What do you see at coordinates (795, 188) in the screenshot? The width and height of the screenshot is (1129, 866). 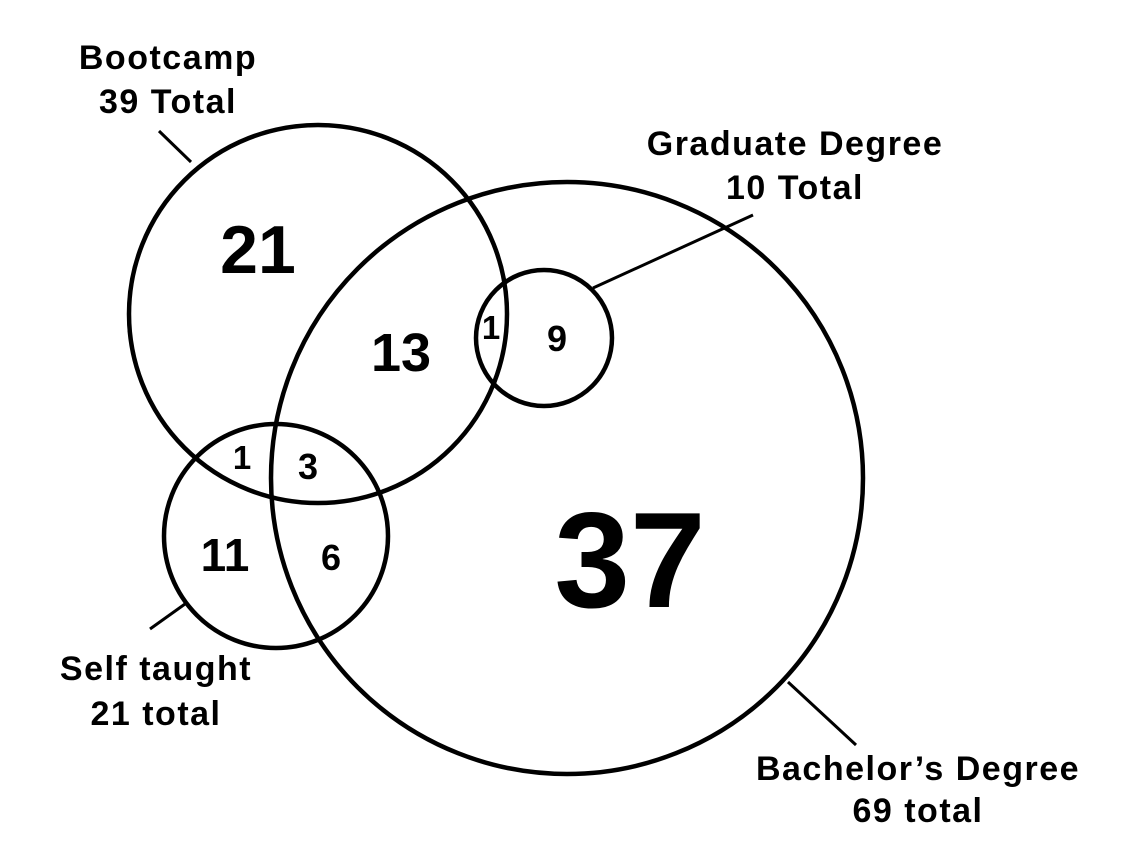 I see `graduate-degree-total-label: 10 Total` at bounding box center [795, 188].